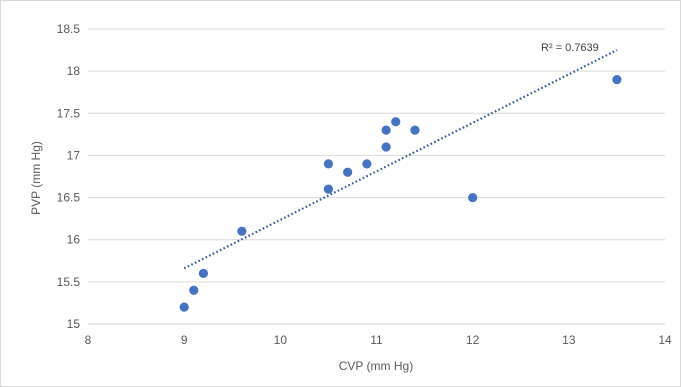 The height and width of the screenshot is (387, 681). What do you see at coordinates (74, 240) in the screenshot?
I see `y-tick-label: 16` at bounding box center [74, 240].